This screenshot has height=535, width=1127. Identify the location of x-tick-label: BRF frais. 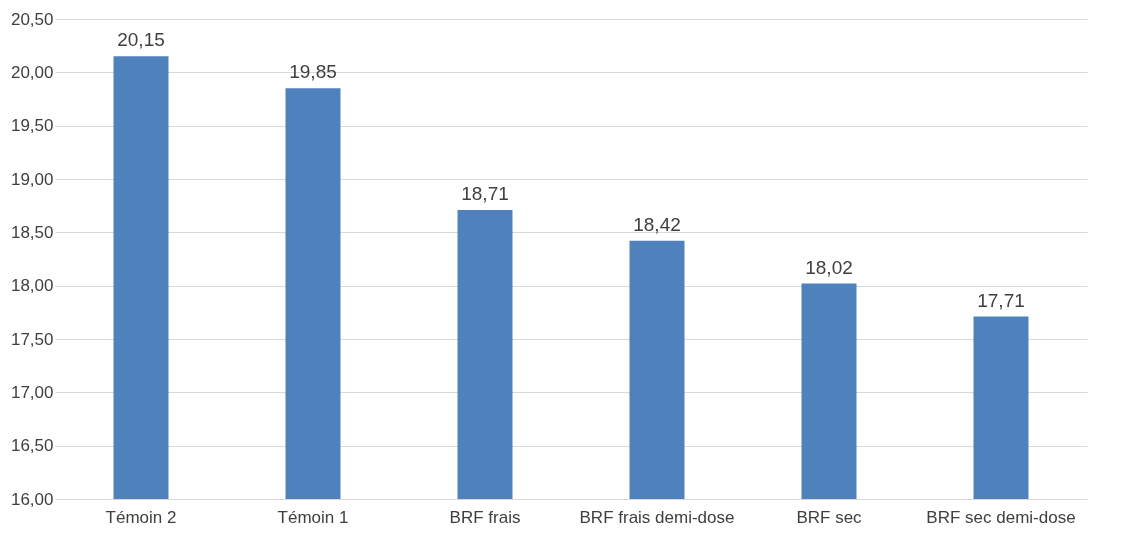
(485, 517).